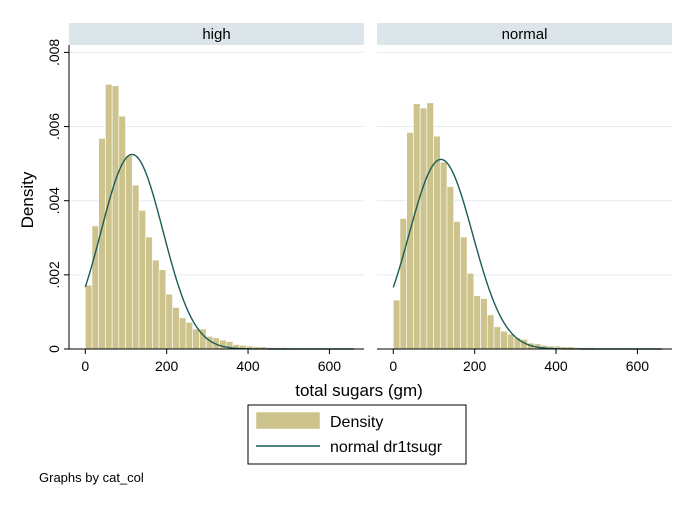  What do you see at coordinates (54, 126) in the screenshot?
I see `y-tick-label: .006` at bounding box center [54, 126].